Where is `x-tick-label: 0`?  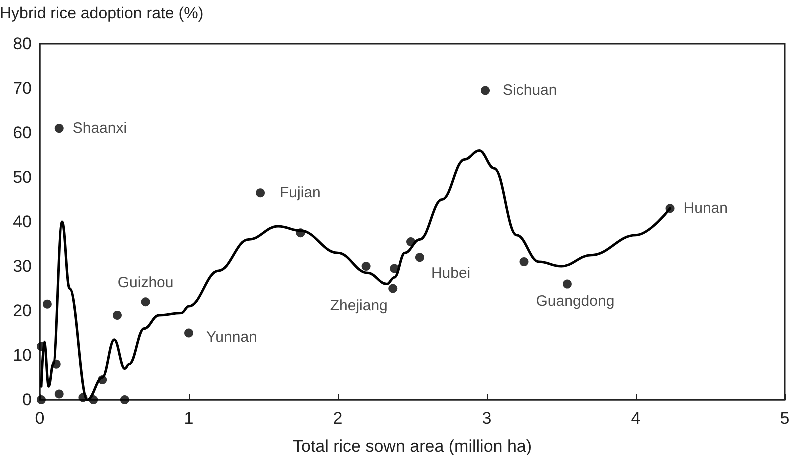 x-tick-label: 0 is located at coordinates (40, 418).